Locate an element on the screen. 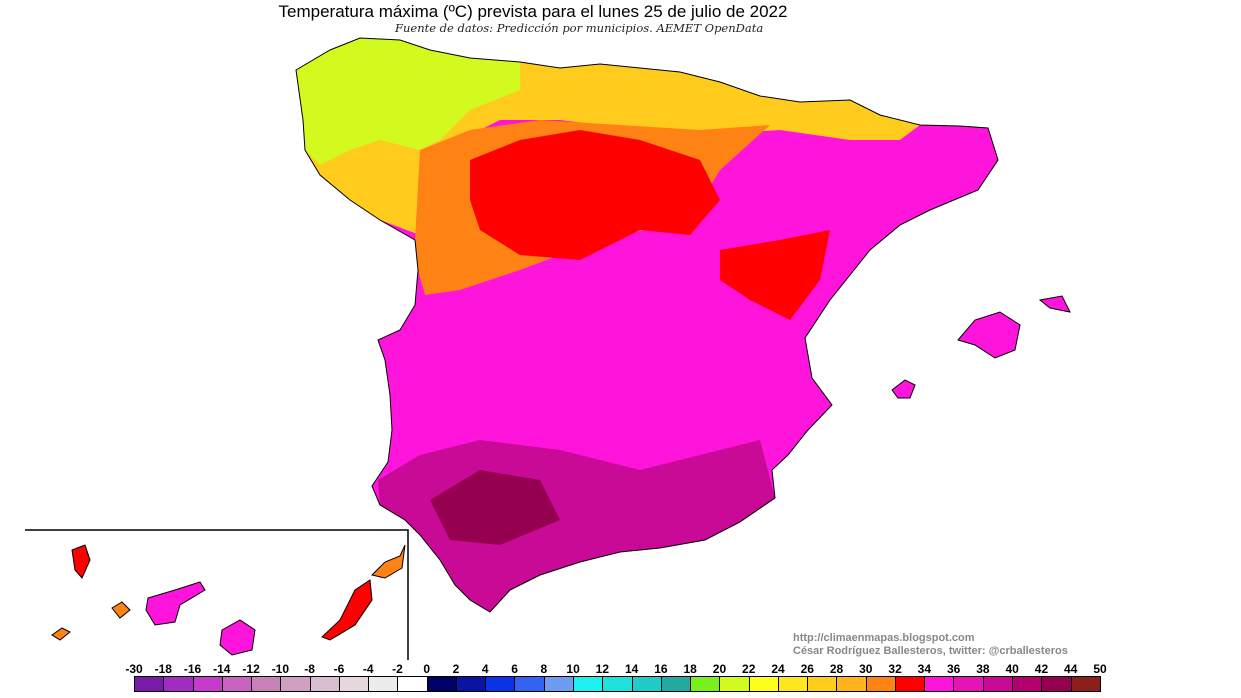  island-el-hierro is located at coordinates (61, 634).